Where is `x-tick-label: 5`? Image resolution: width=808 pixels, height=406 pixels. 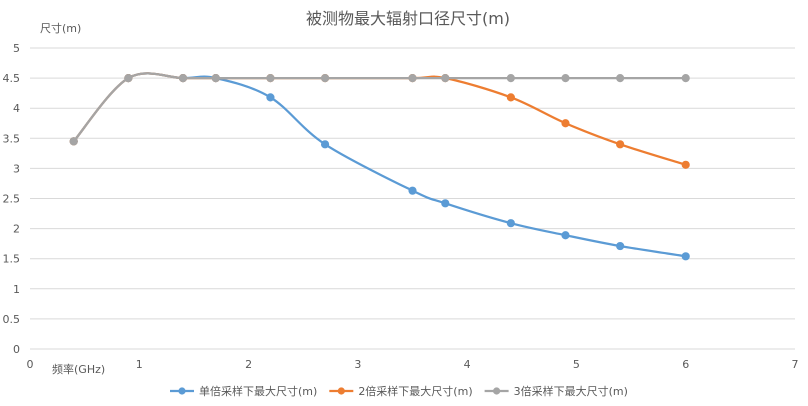 x-tick-label: 5 is located at coordinates (576, 364).